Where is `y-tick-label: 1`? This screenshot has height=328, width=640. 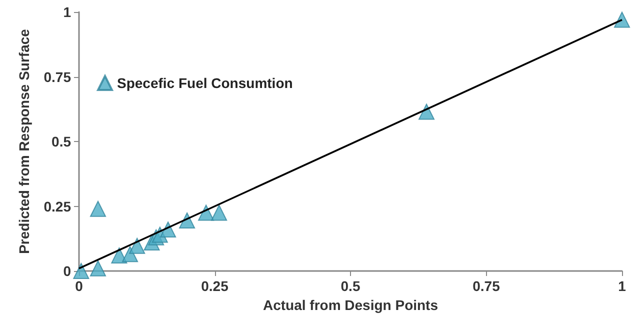
y-tick-label: 1 is located at coordinates (67, 12).